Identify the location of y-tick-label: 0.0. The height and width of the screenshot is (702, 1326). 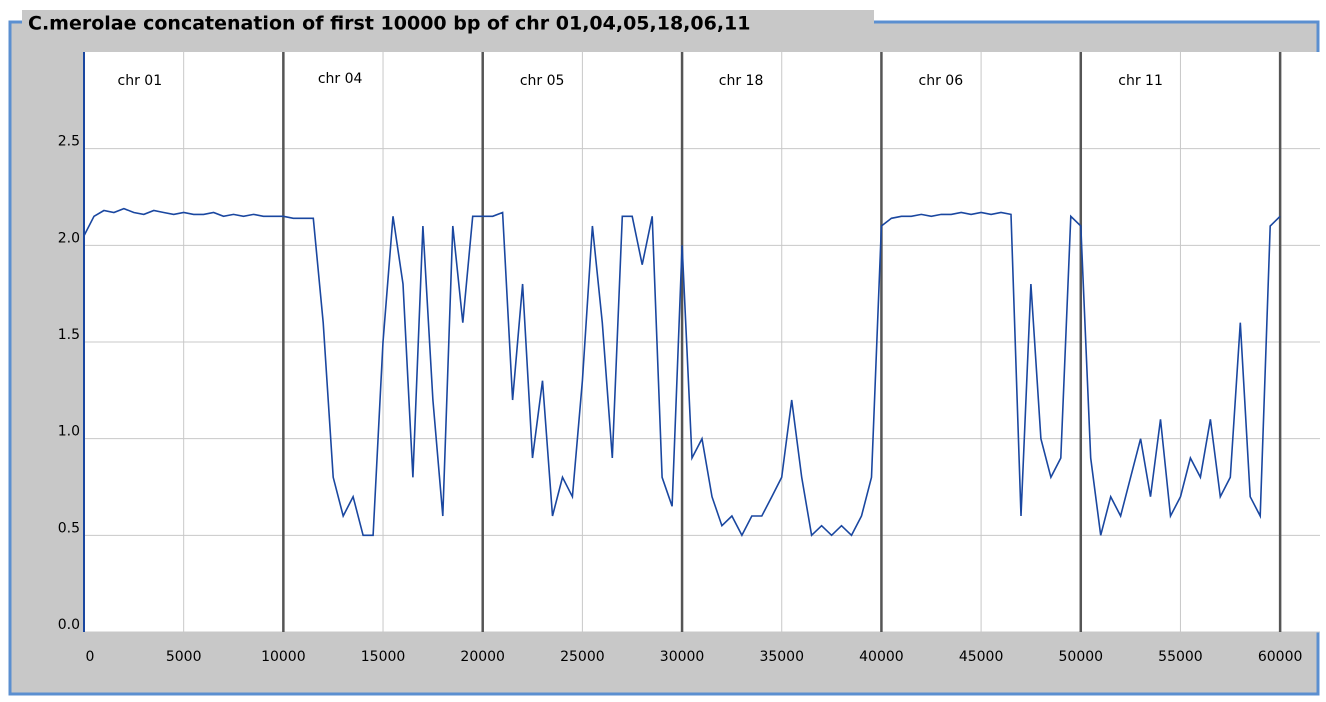
(69, 625).